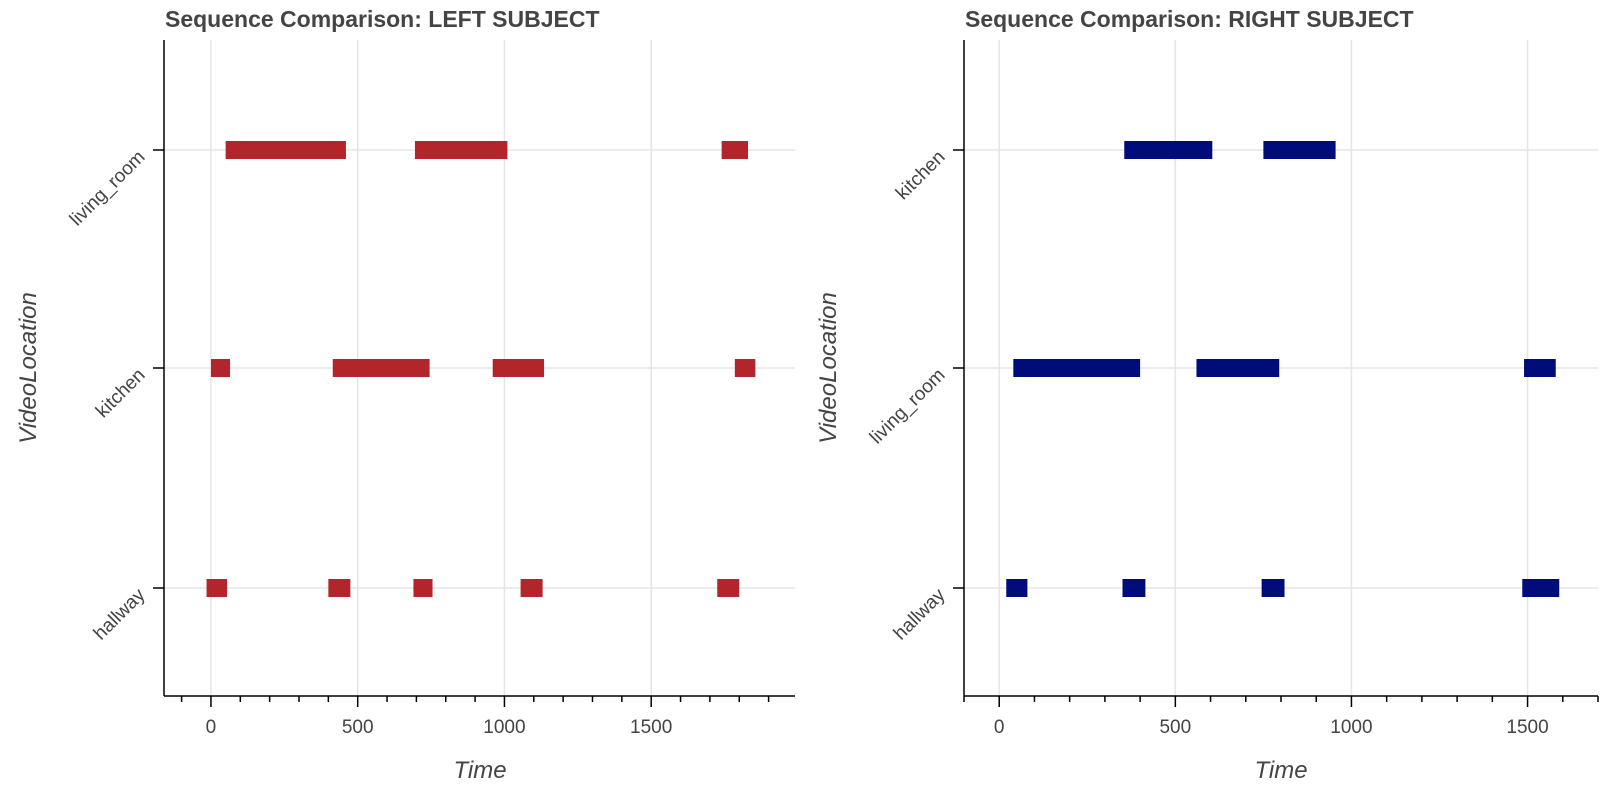 Image resolution: width=1608 pixels, height=785 pixels. What do you see at coordinates (108, 189) in the screenshot?
I see `left-chart-category-label: living_room` at bounding box center [108, 189].